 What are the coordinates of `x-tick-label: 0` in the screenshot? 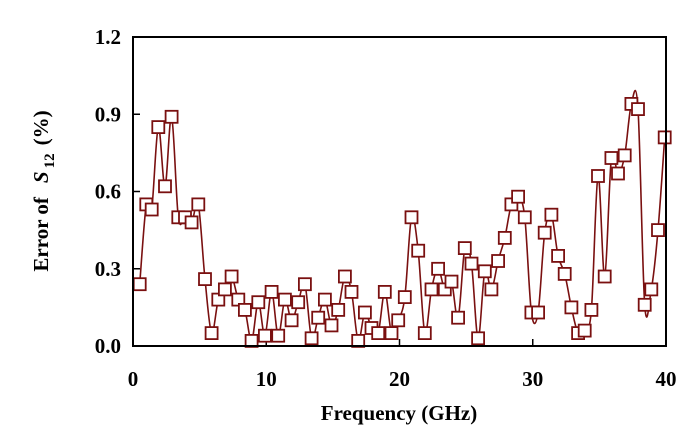 It's located at (133, 379).